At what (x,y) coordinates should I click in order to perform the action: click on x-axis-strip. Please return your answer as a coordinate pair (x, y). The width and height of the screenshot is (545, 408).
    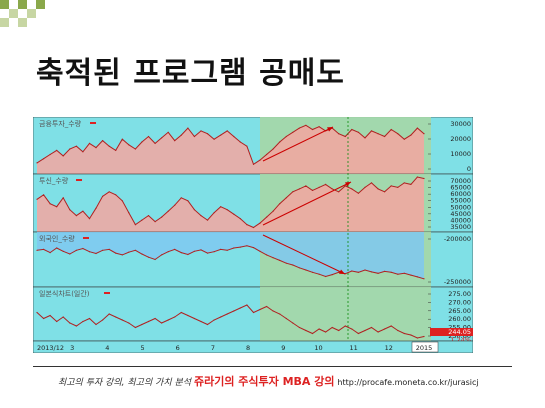
    Looking at the image, I should click on (253, 346).